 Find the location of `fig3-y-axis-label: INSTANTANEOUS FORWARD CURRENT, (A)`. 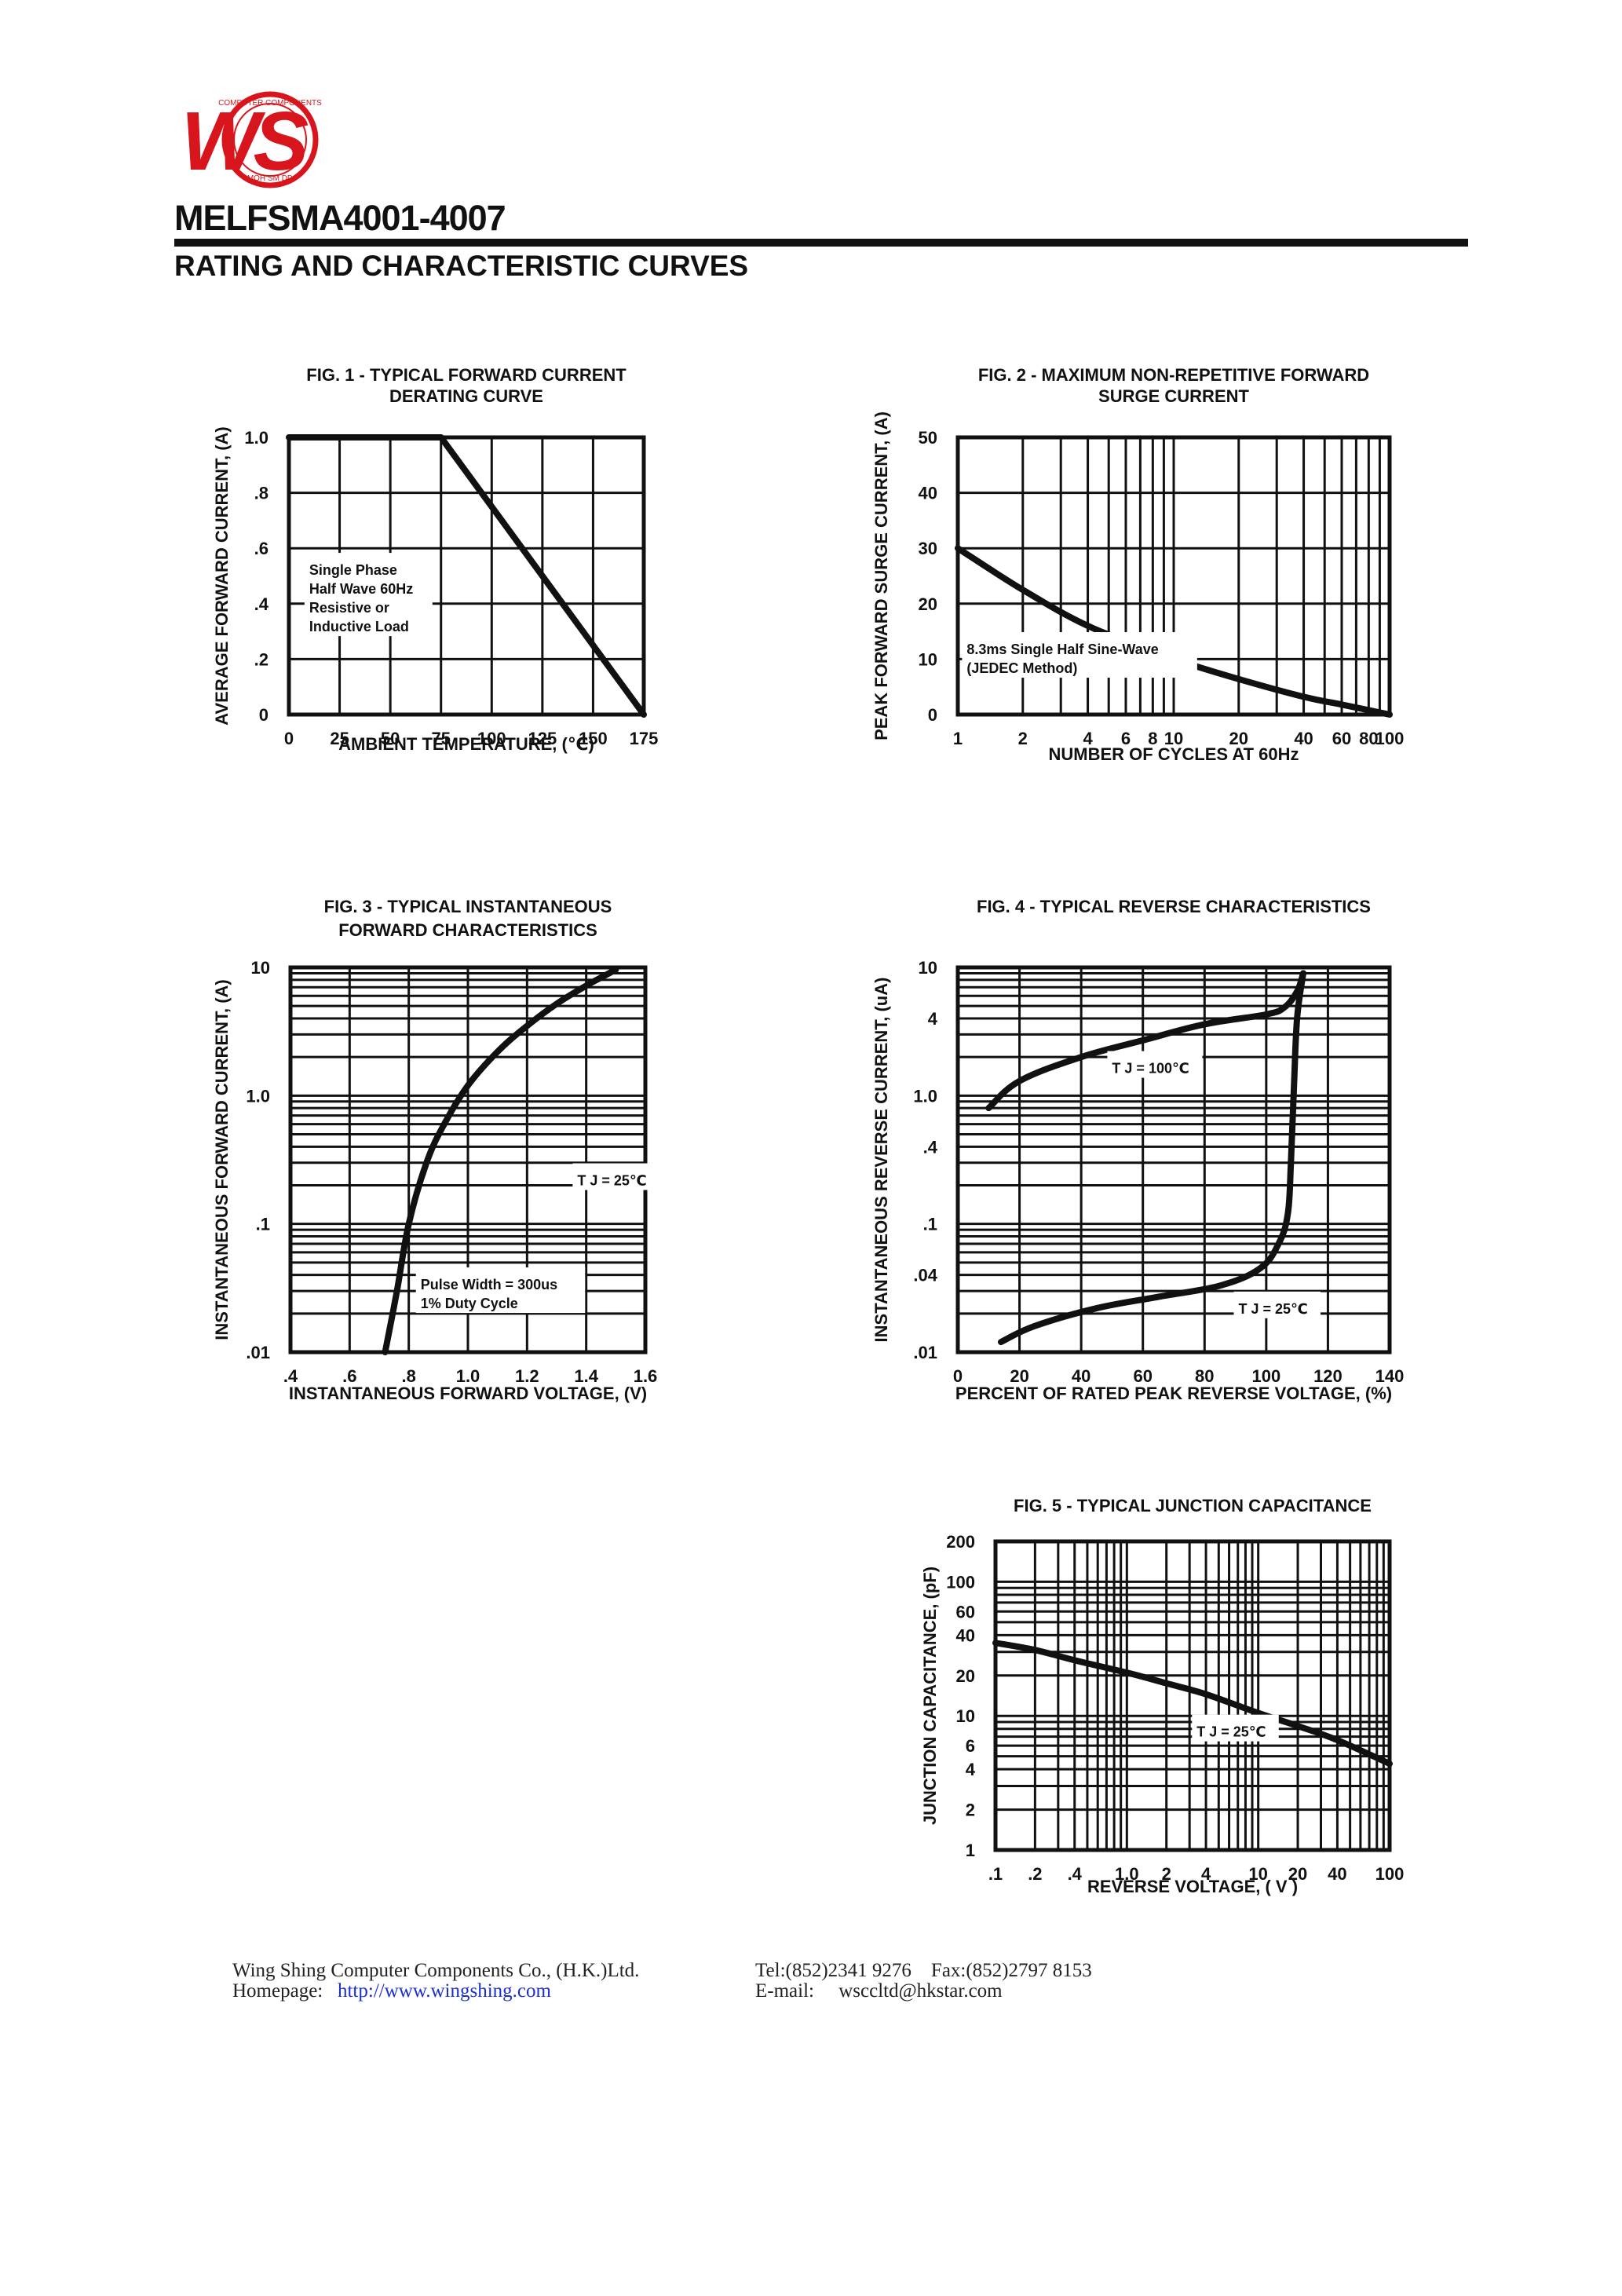

fig3-y-axis-label: INSTANTANEOUS FORWARD CURRENT, (A) is located at coordinates (222, 1159).